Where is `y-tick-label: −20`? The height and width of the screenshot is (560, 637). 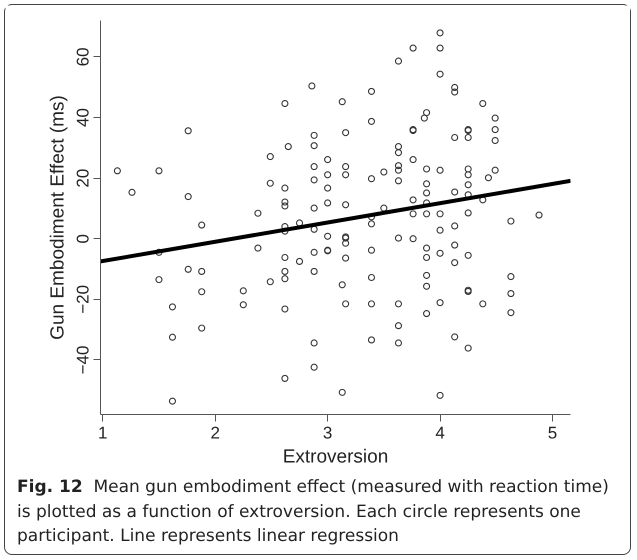
y-tick-label: −20 is located at coordinates (83, 299).